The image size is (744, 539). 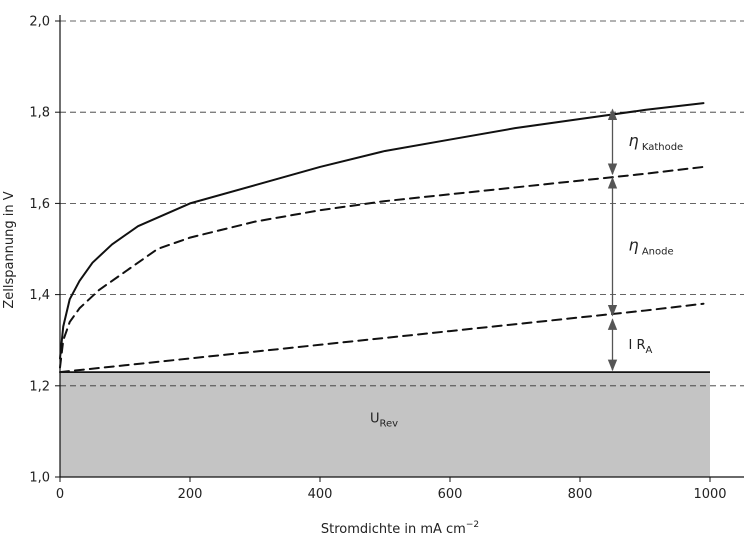 I want to click on y-tick-label: 2,0, so click(x=39, y=22).